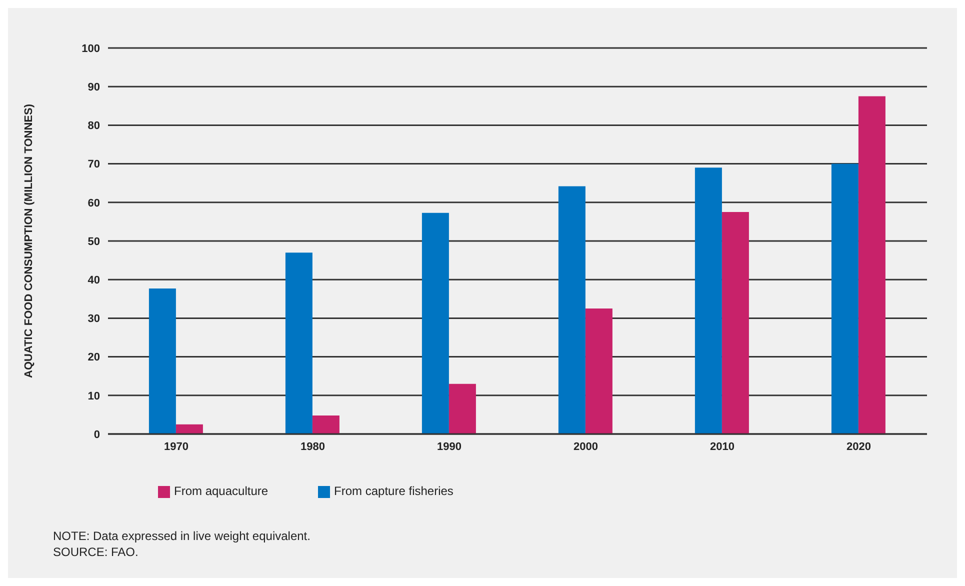 This screenshot has width=965, height=586. Describe the element at coordinates (28, 241) in the screenshot. I see `y-axis-title: AQUATIC FOOD CONSUMPTION (MILLION TONNES)` at that location.